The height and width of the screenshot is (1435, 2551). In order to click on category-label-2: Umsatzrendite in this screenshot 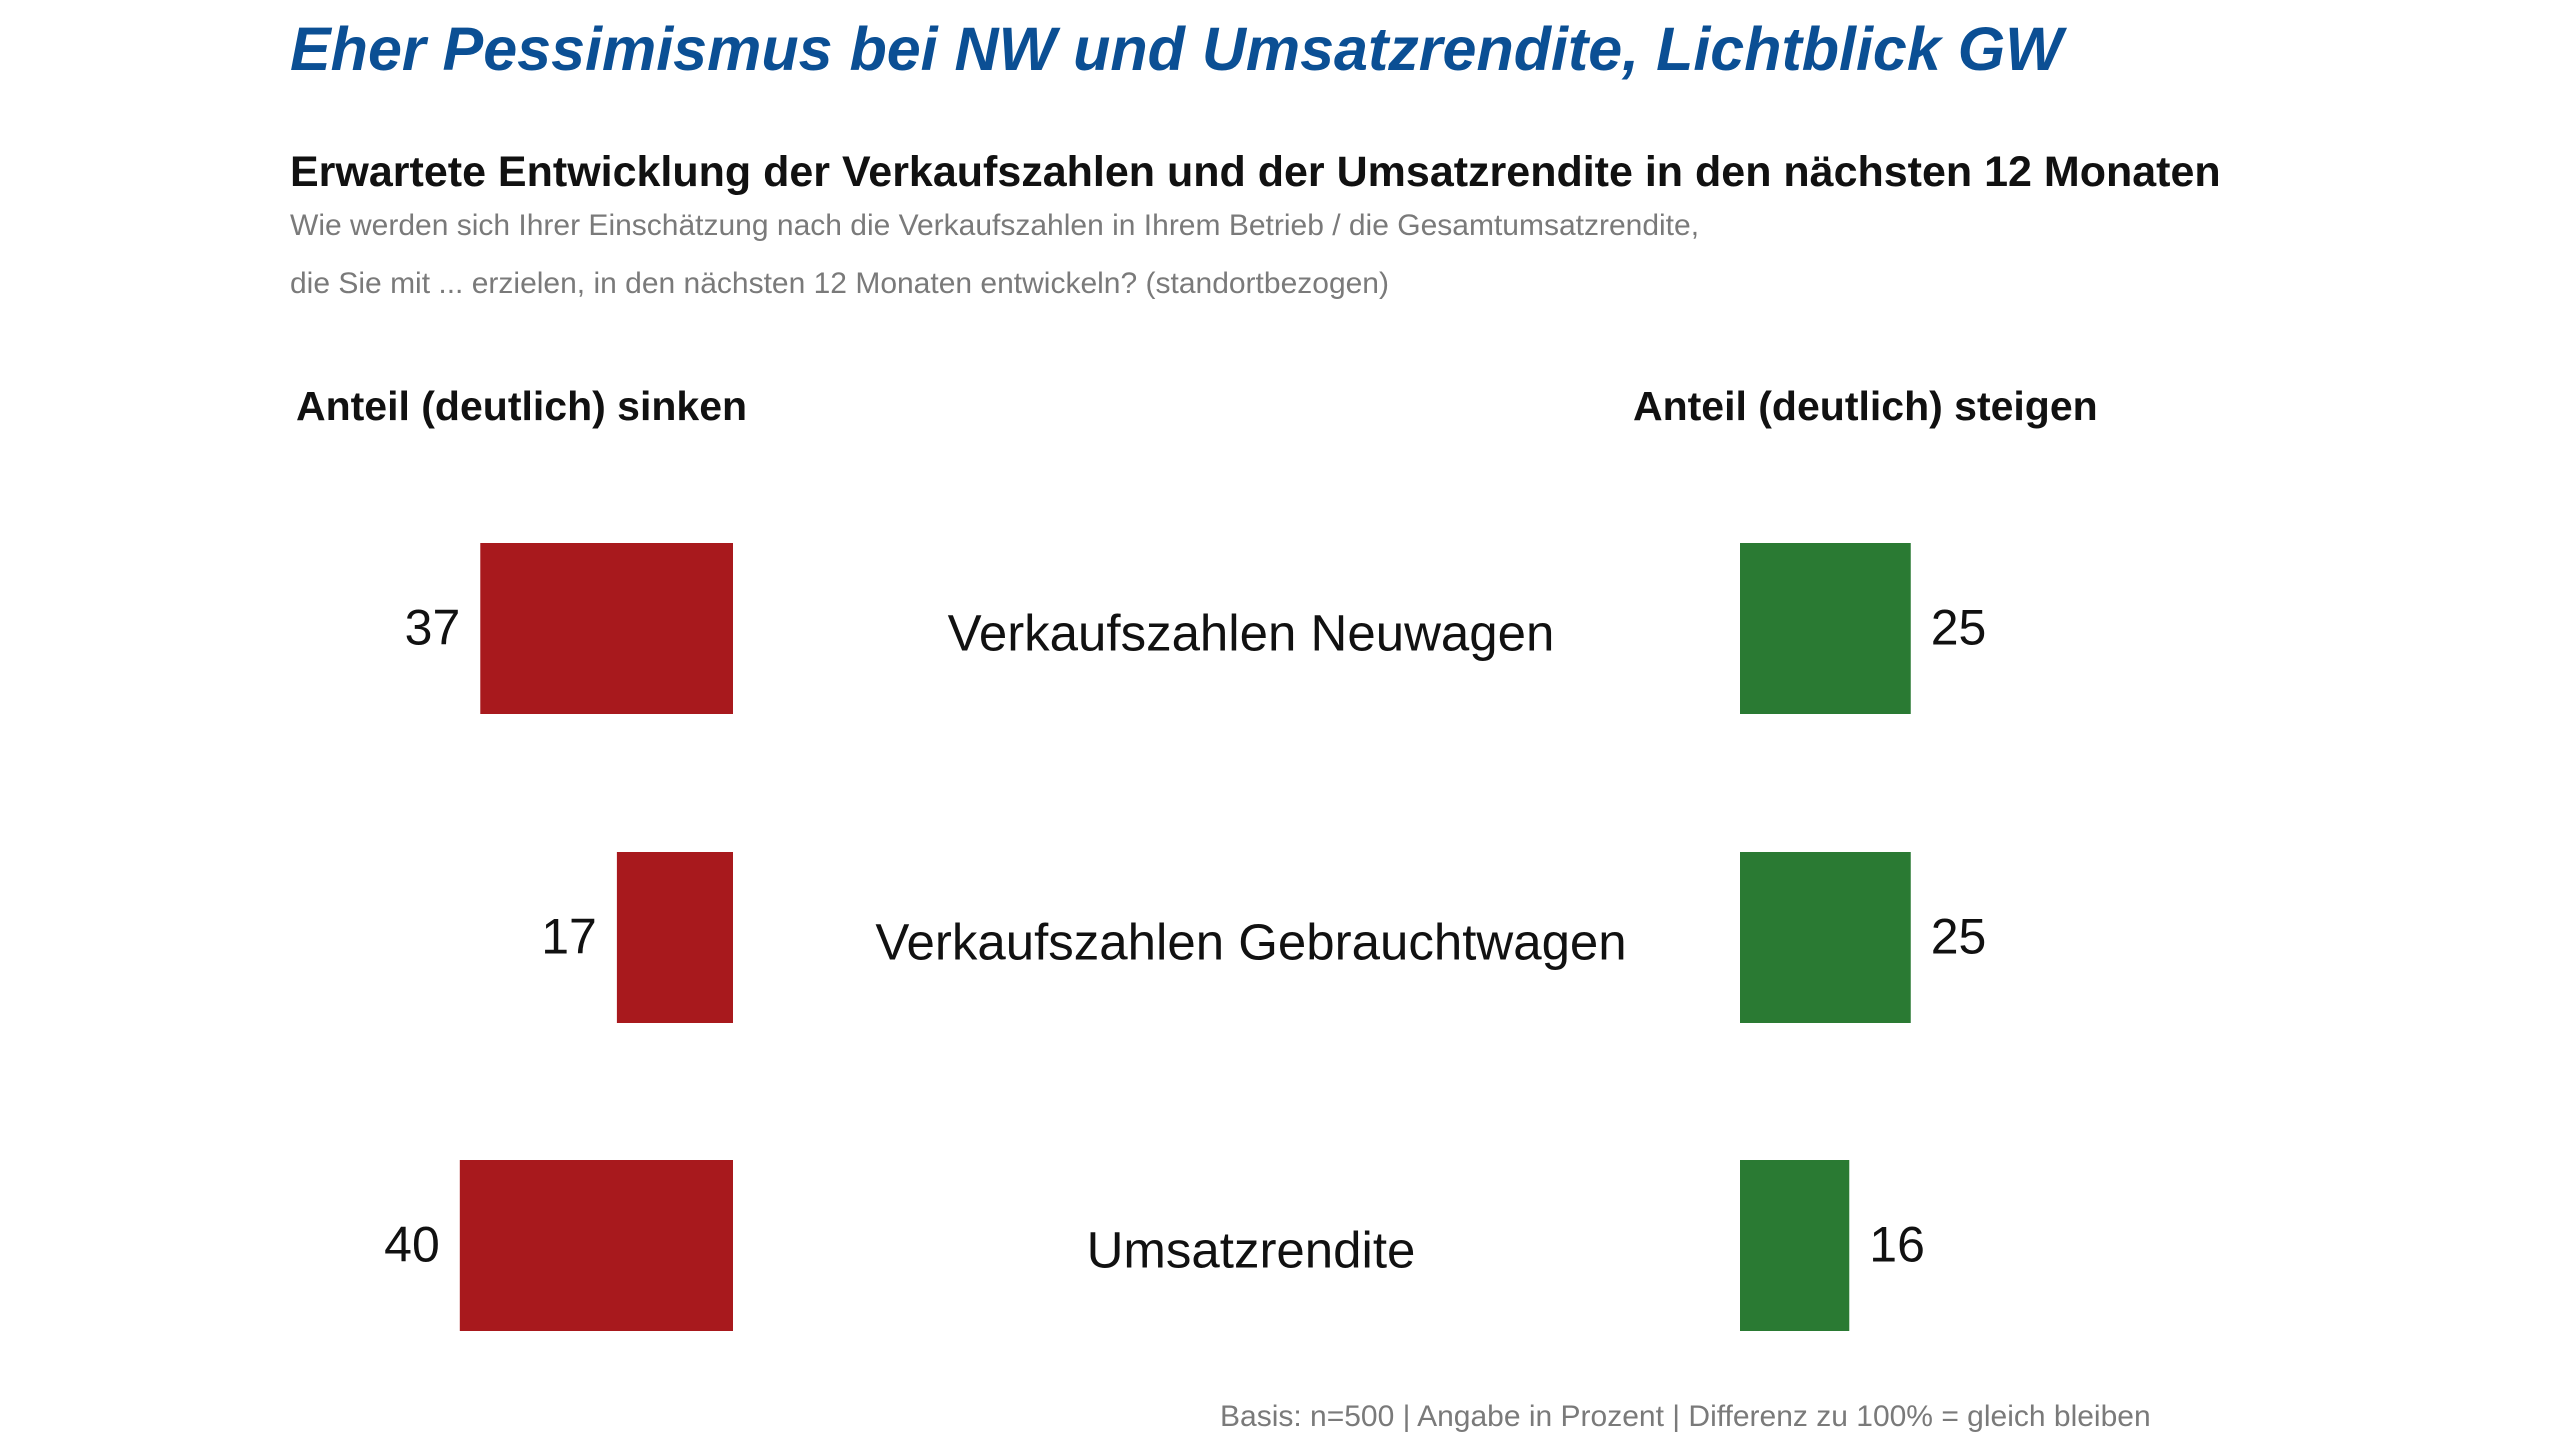, I will do `click(1251, 1250)`.